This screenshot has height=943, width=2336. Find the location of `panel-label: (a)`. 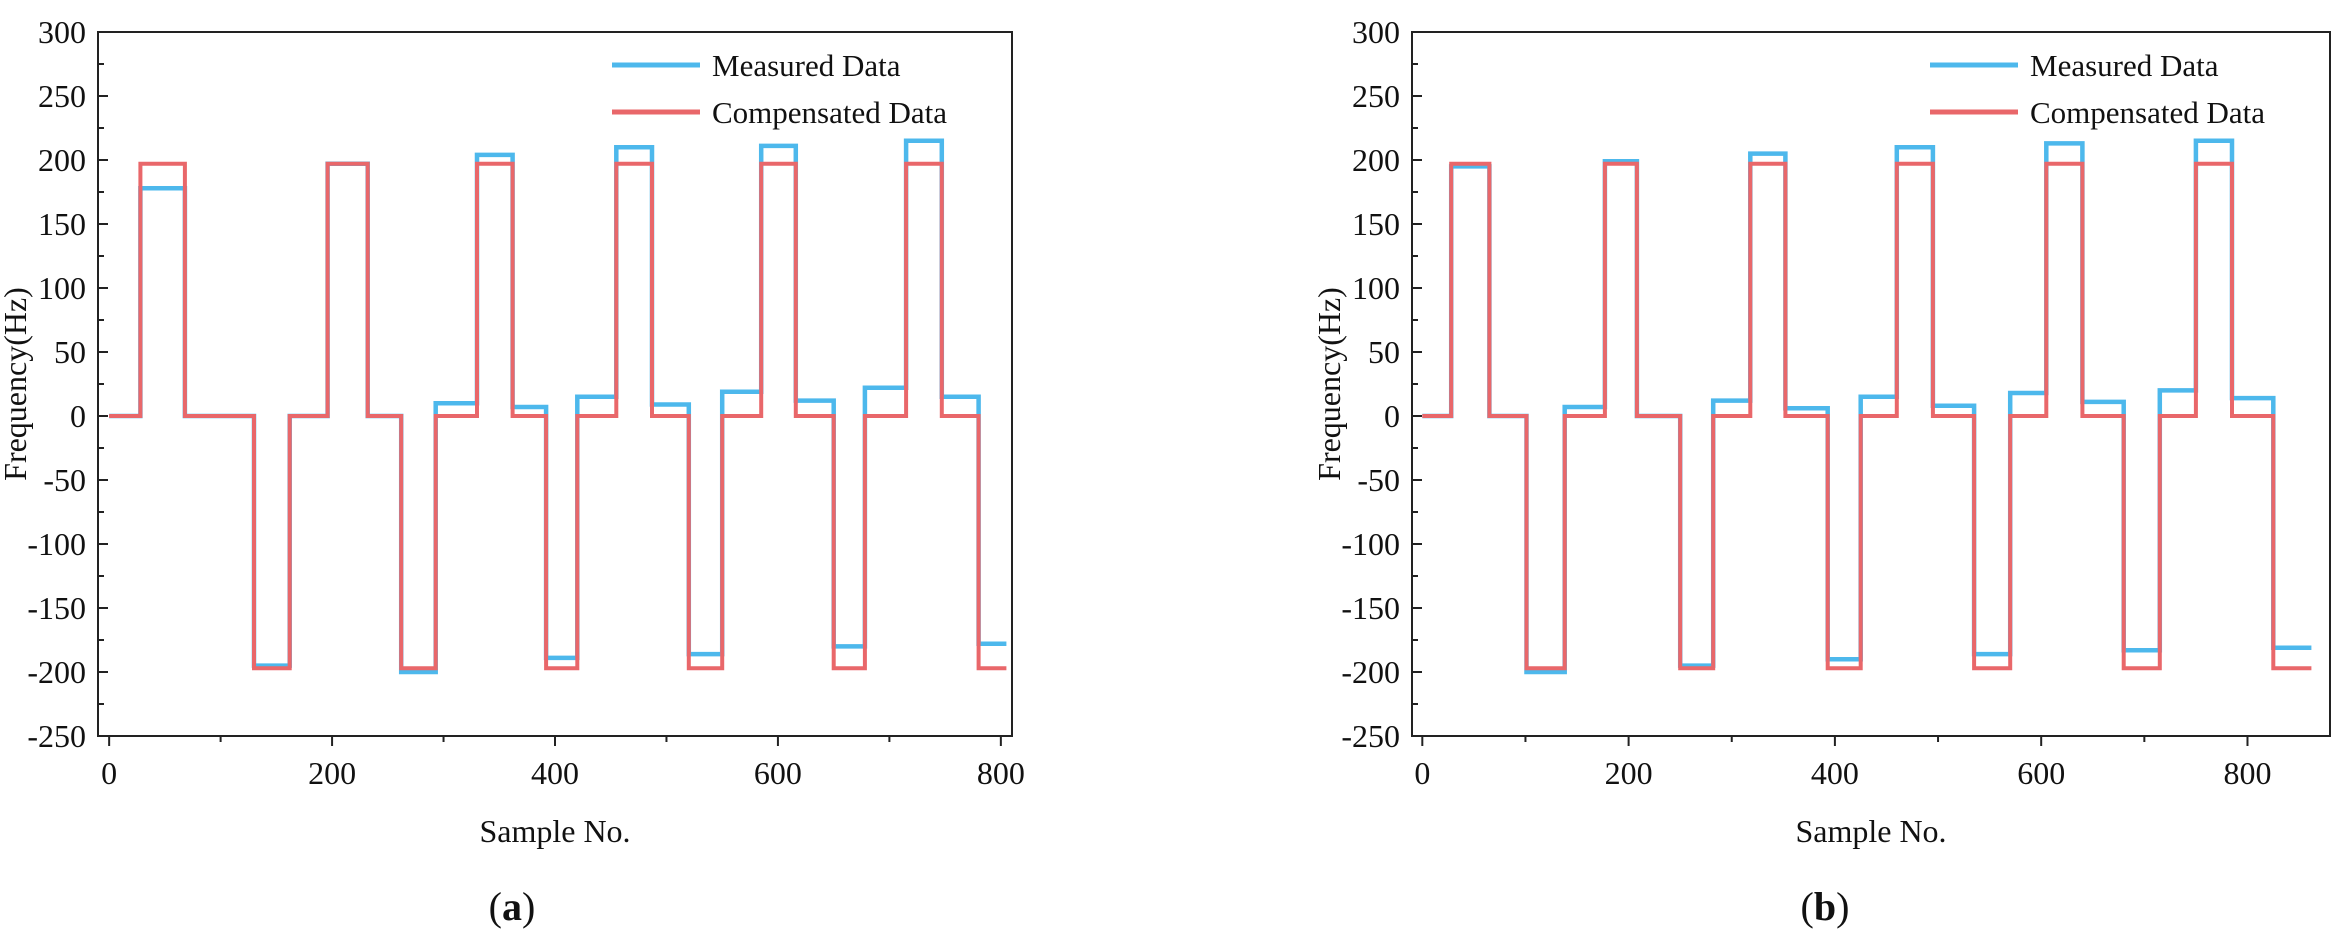

panel-label: (a) is located at coordinates (512, 906).